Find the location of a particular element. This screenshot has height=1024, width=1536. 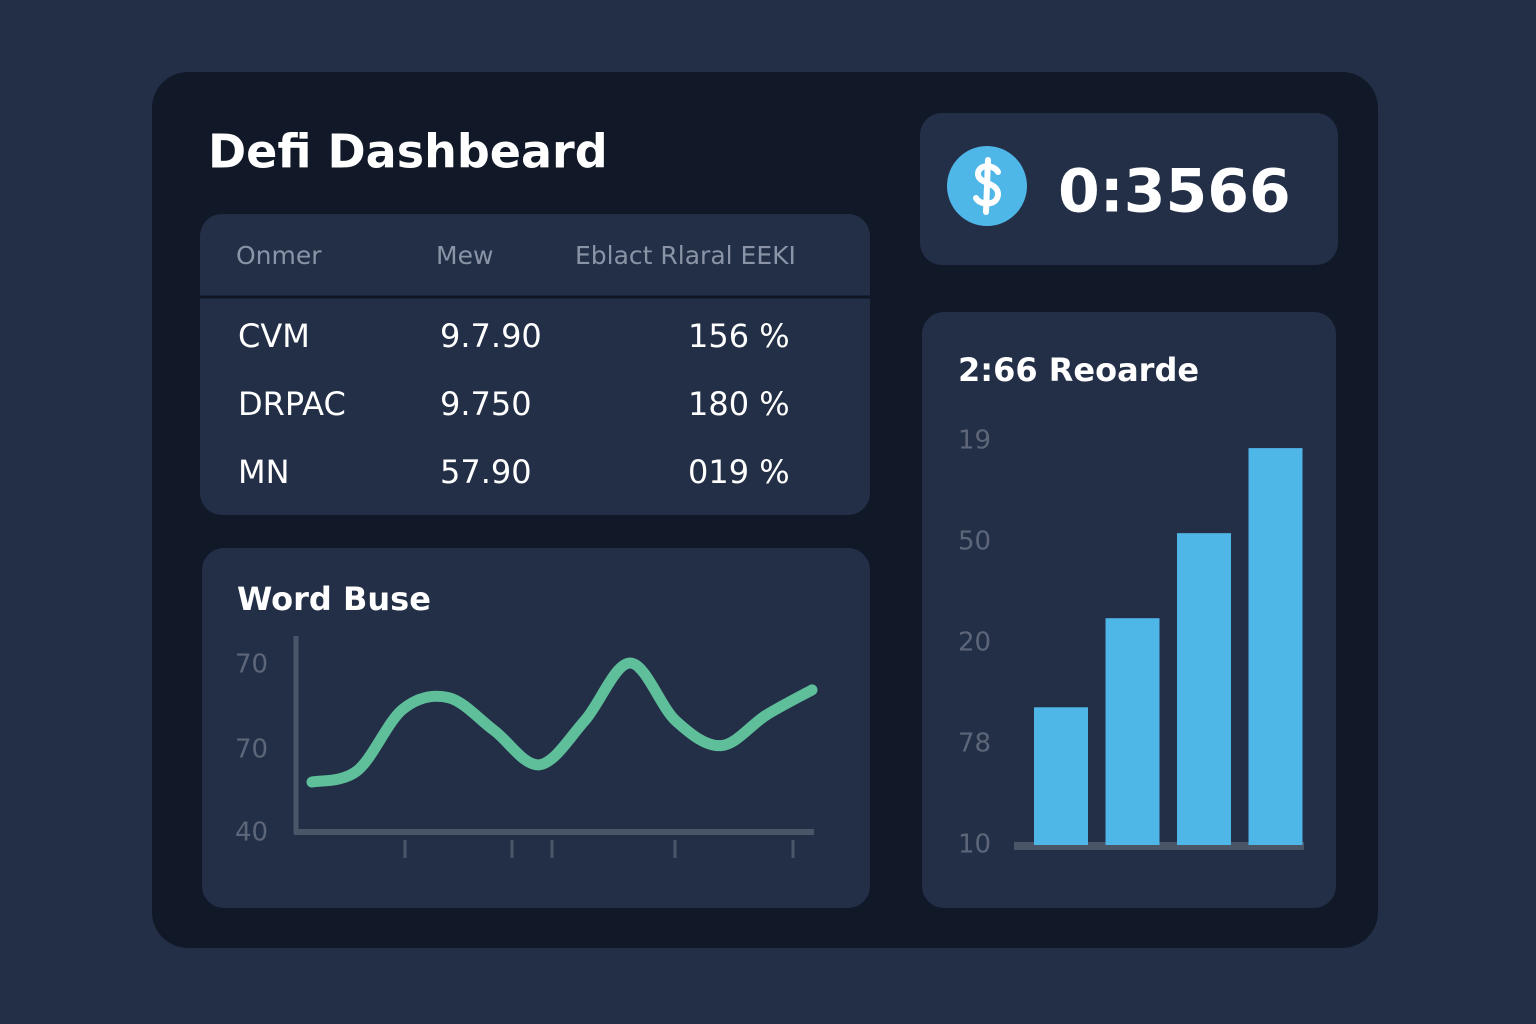

y-tick-label: 19 is located at coordinates (974, 441).